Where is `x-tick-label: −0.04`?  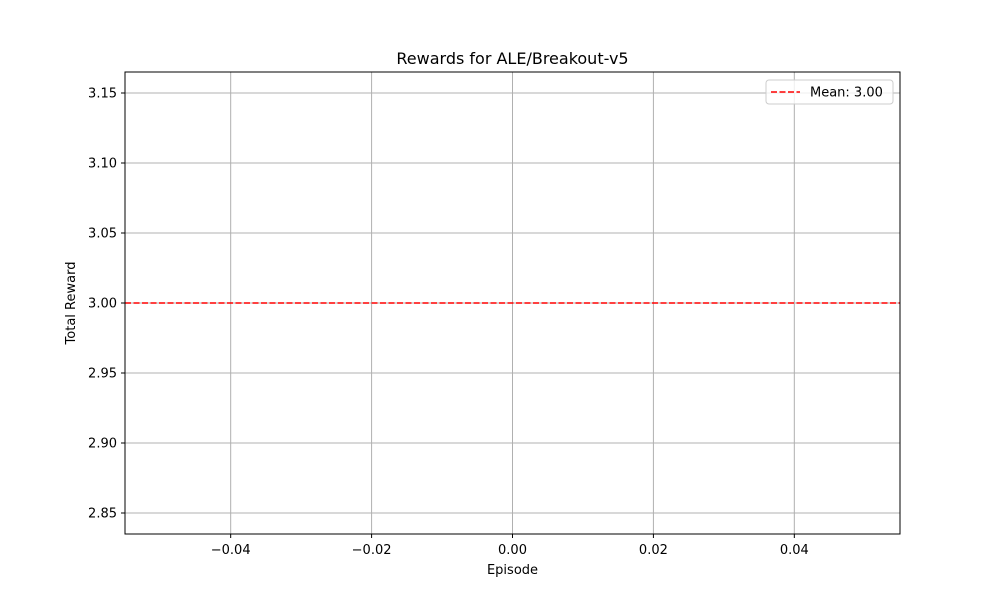 x-tick-label: −0.04 is located at coordinates (231, 550).